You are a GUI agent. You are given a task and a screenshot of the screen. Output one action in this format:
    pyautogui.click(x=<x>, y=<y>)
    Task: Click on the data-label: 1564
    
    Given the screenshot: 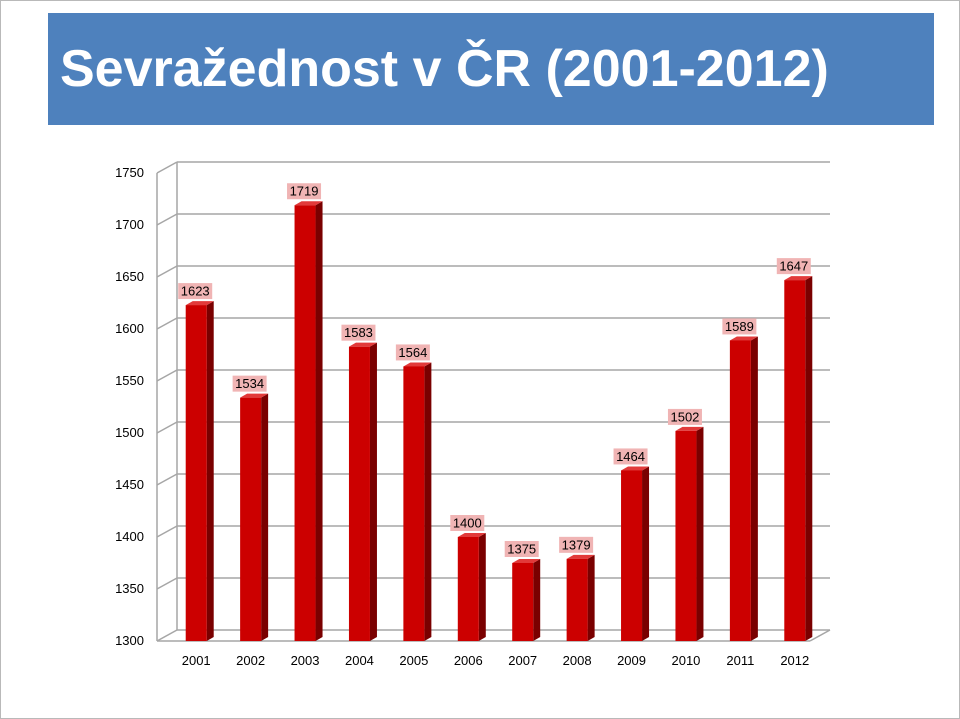 What is the action you would take?
    pyautogui.click(x=412, y=352)
    